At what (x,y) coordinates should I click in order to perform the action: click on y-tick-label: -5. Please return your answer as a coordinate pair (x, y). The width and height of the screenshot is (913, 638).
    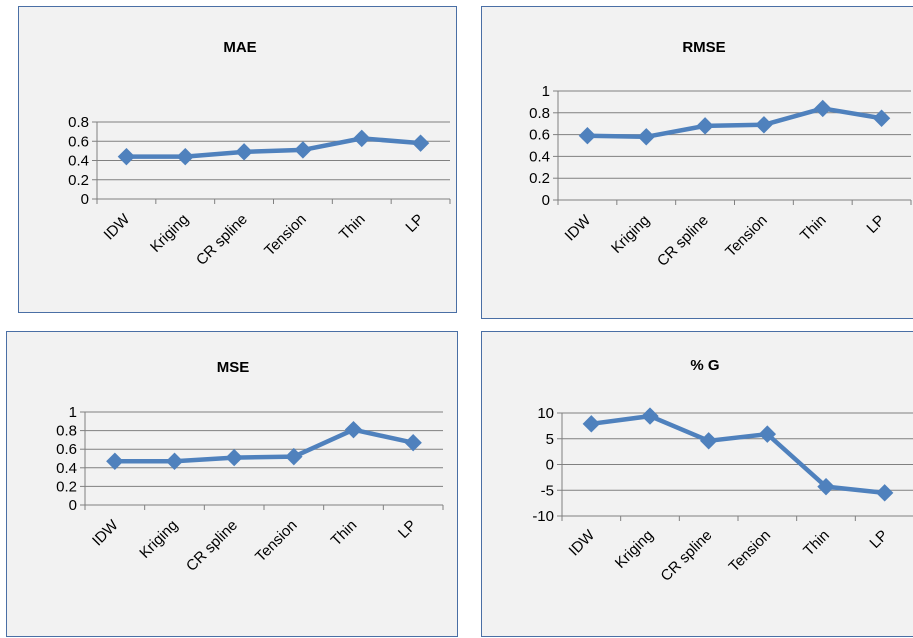
    Looking at the image, I should click on (547, 490).